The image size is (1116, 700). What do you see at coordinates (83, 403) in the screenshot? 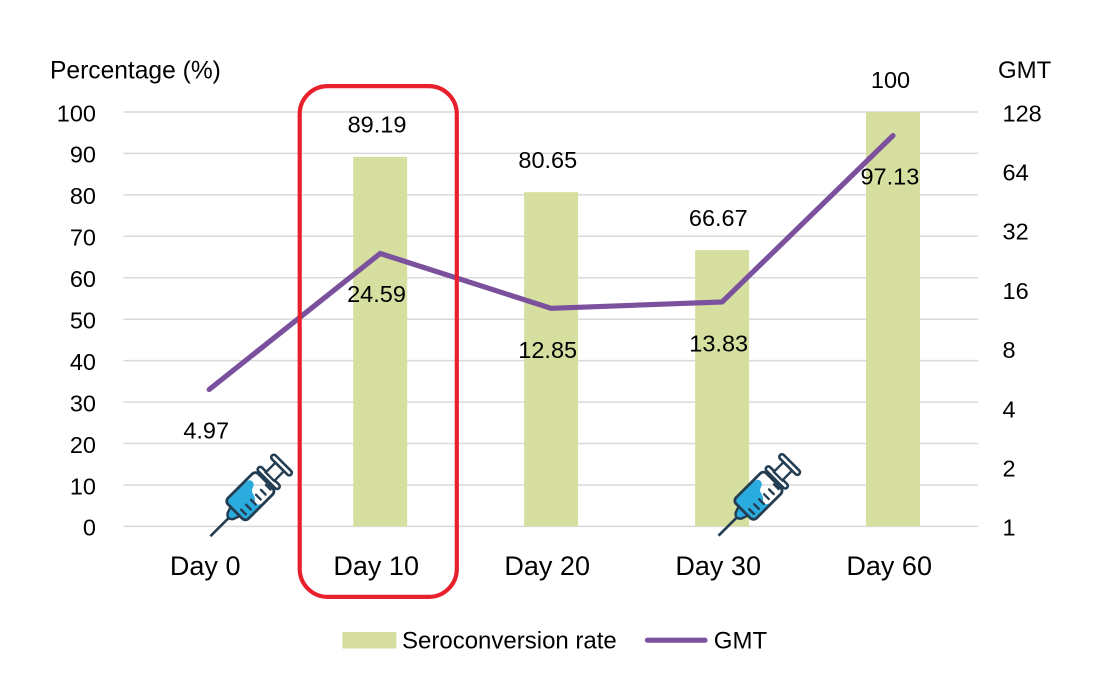
I see `svg-text: 30` at bounding box center [83, 403].